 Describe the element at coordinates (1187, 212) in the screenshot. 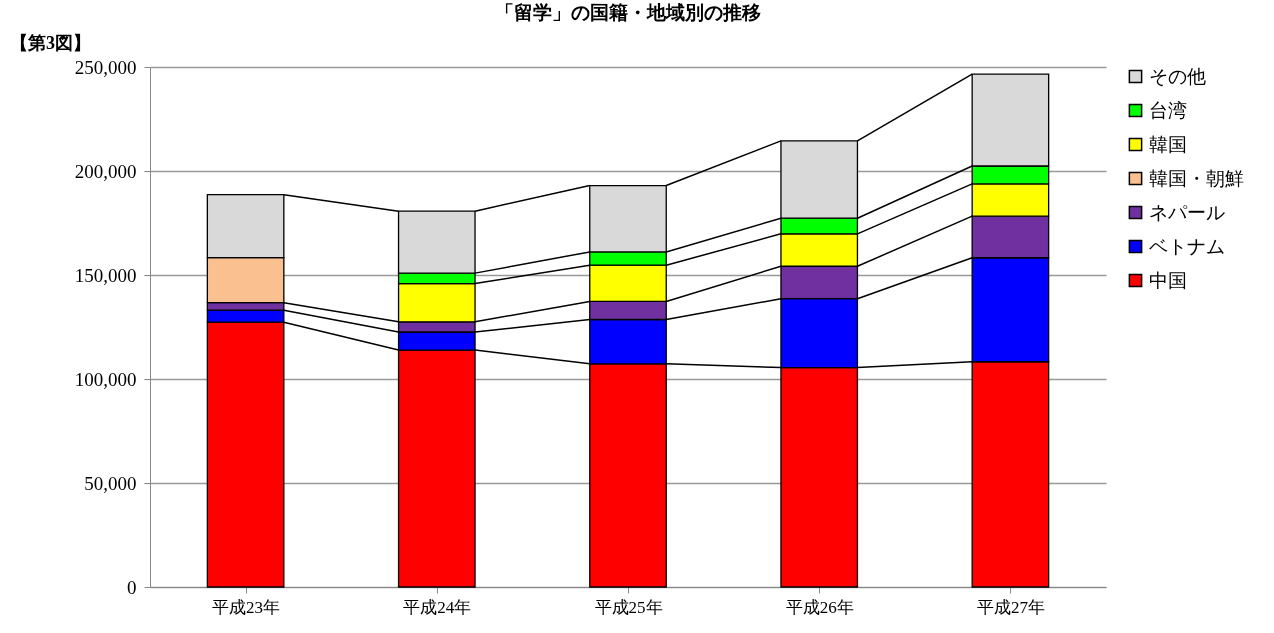

I see `legend-label: ネパール` at that location.